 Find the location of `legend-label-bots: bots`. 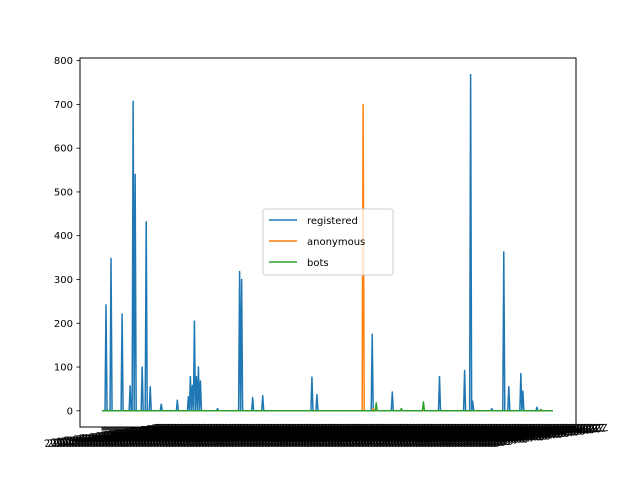

legend-label-bots: bots is located at coordinates (318, 263).